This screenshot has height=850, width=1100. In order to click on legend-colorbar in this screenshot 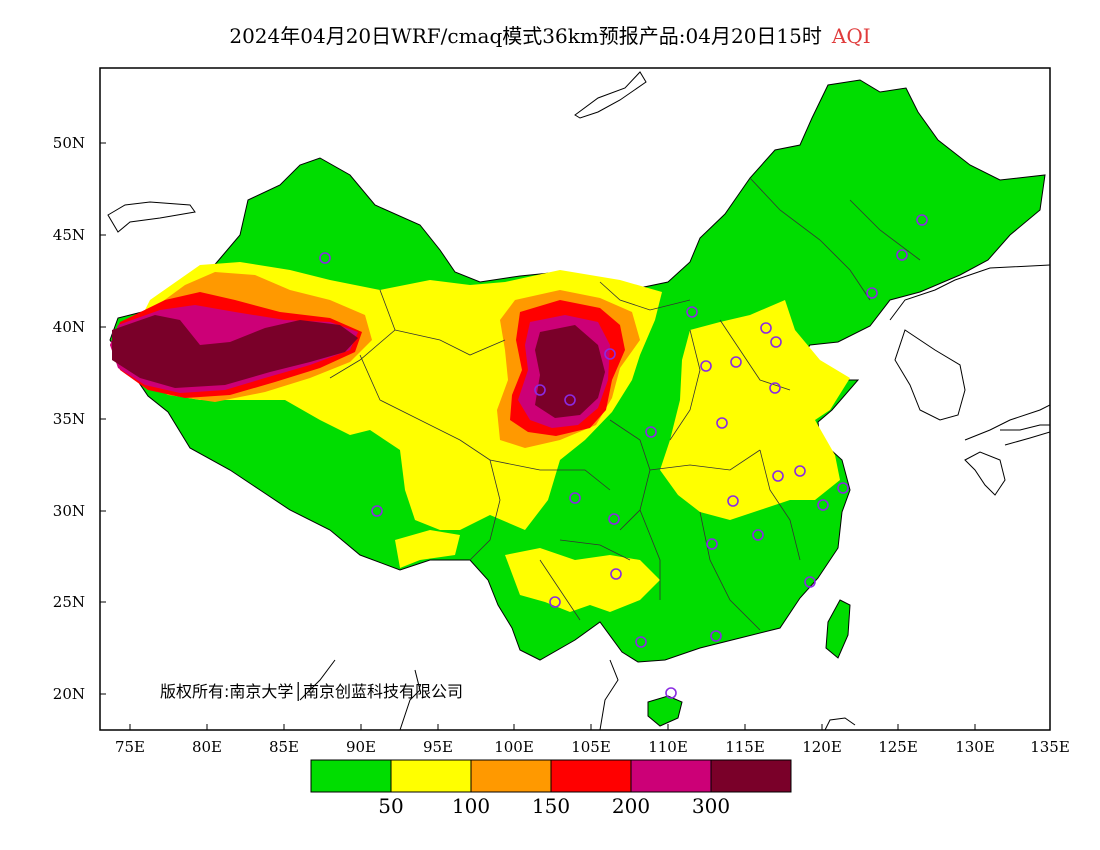, I will do `click(551, 776)`.